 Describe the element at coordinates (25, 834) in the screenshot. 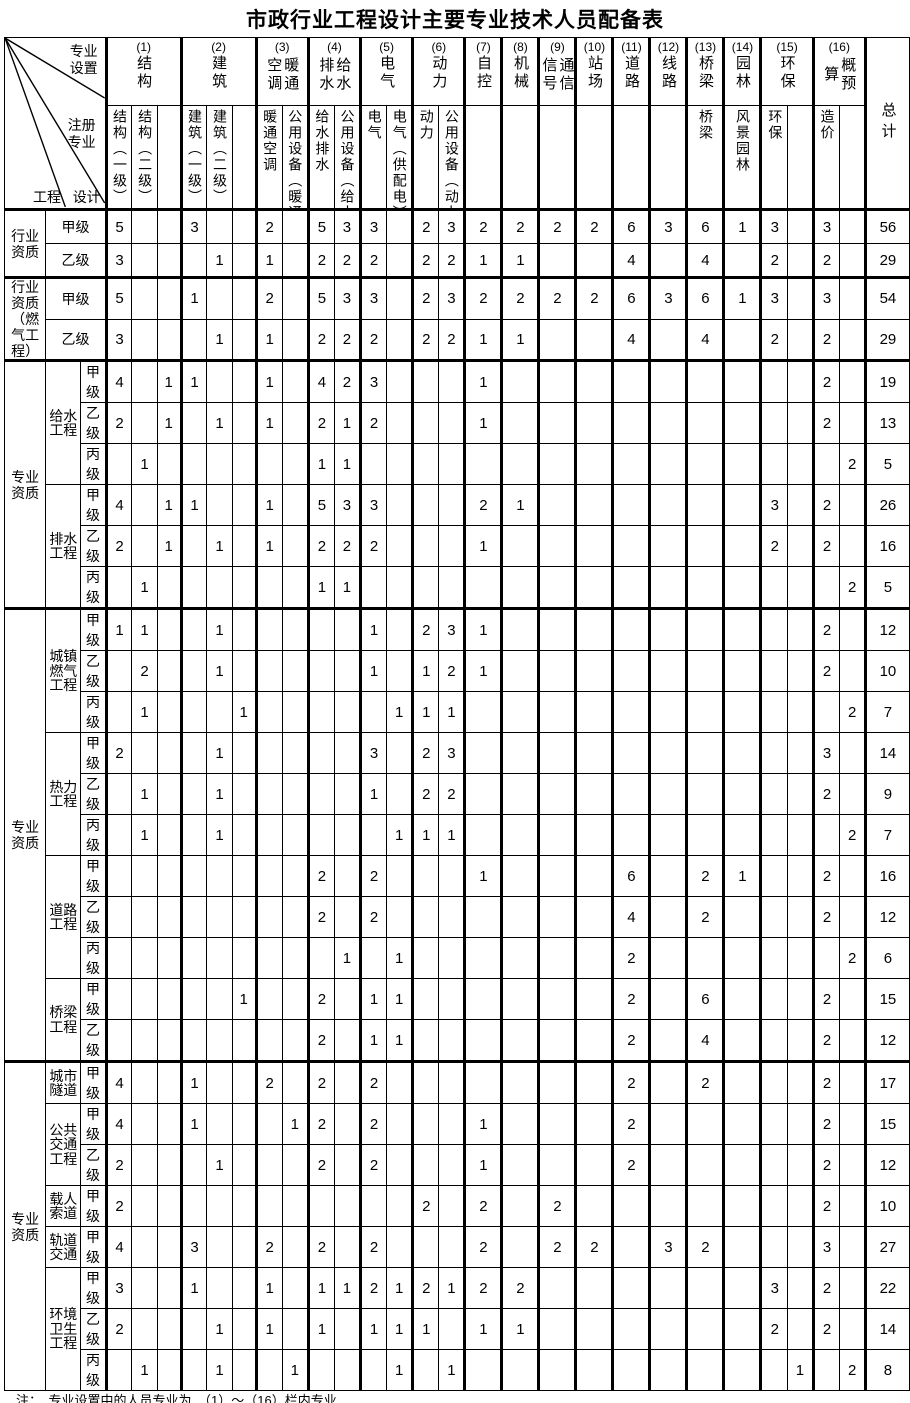

I see `group-label-cell: 专业资质` at that location.